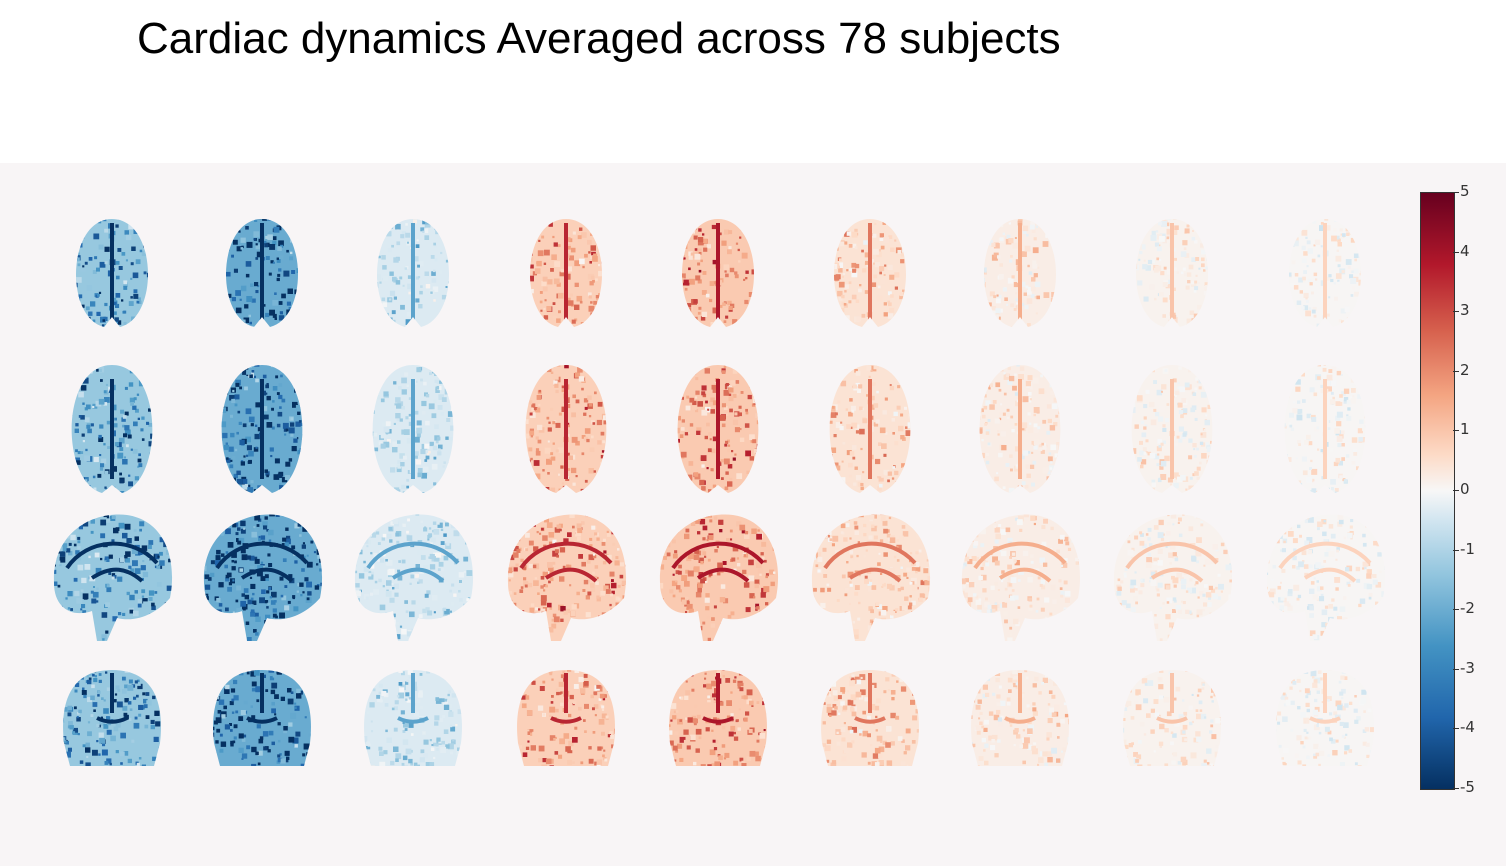  Describe the element at coordinates (414, 577) in the screenshot. I see `brain-slice-r3-c3` at that location.